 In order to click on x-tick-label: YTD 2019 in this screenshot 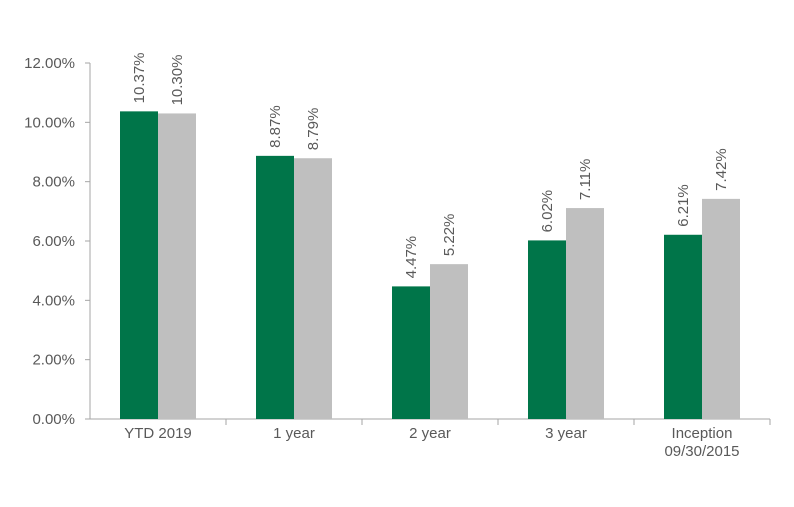, I will do `click(158, 433)`.